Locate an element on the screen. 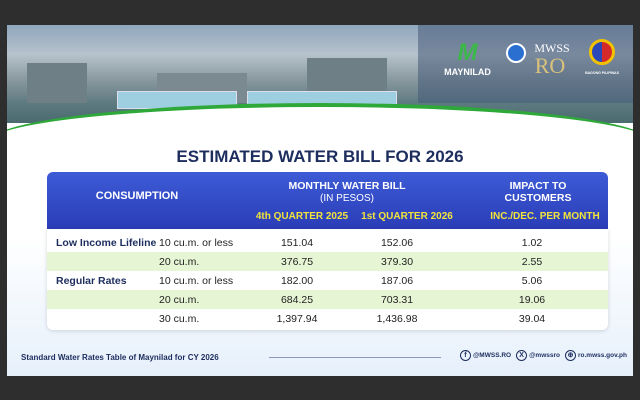 The height and width of the screenshot is (400, 640). maynilad-logo-text: MAYNILAD is located at coordinates (467, 72).